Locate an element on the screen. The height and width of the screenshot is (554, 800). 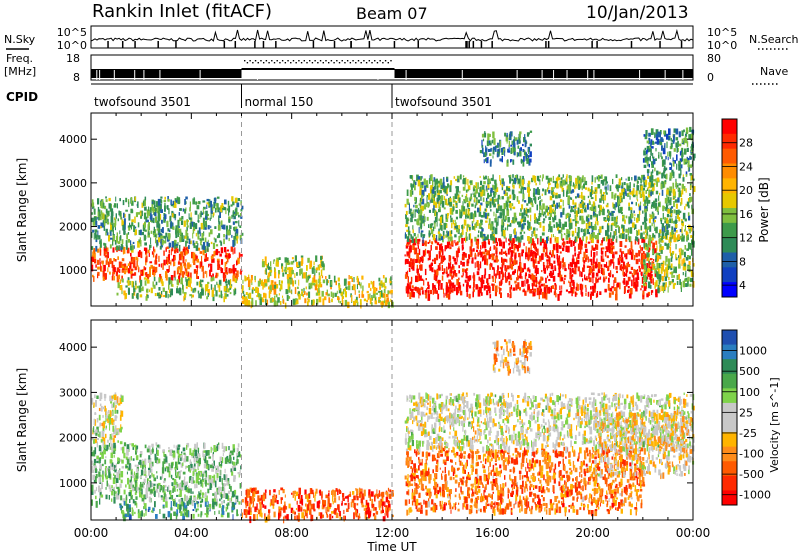
colorbar-tick-label: 20 is located at coordinates (746, 190).